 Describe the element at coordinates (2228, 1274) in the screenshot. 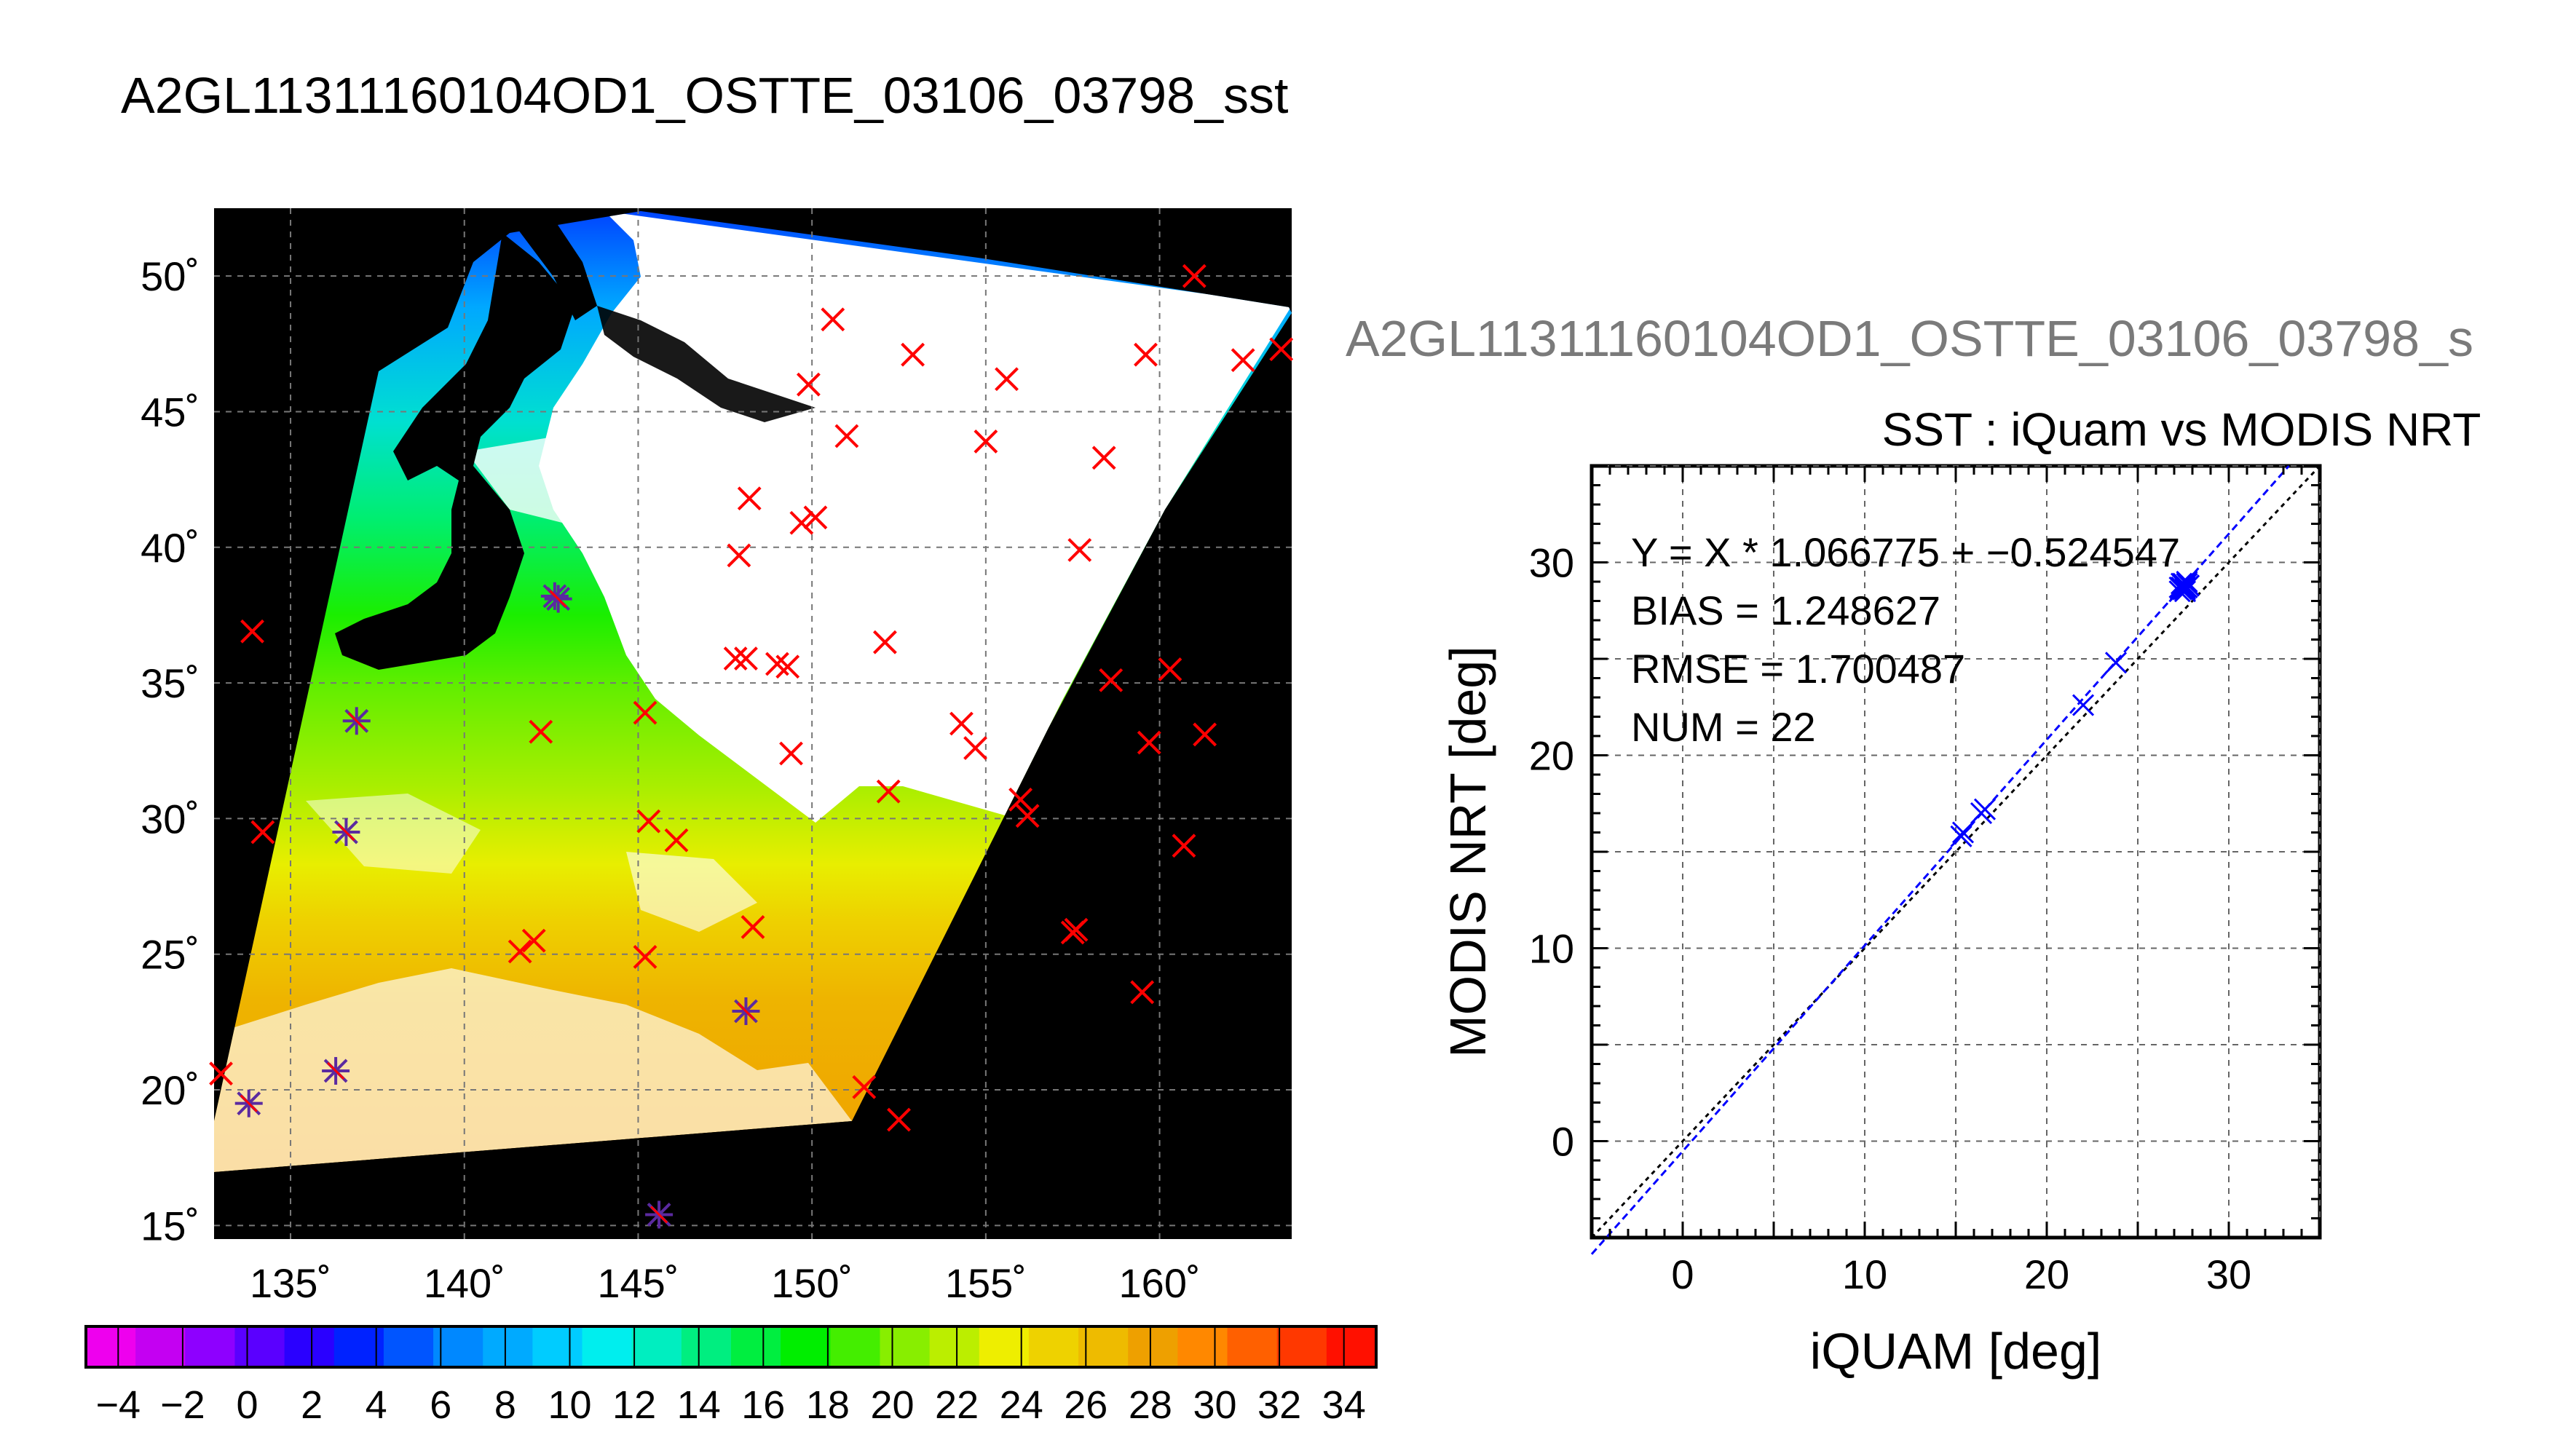

I see `scatter-x-tick-label: 30` at that location.